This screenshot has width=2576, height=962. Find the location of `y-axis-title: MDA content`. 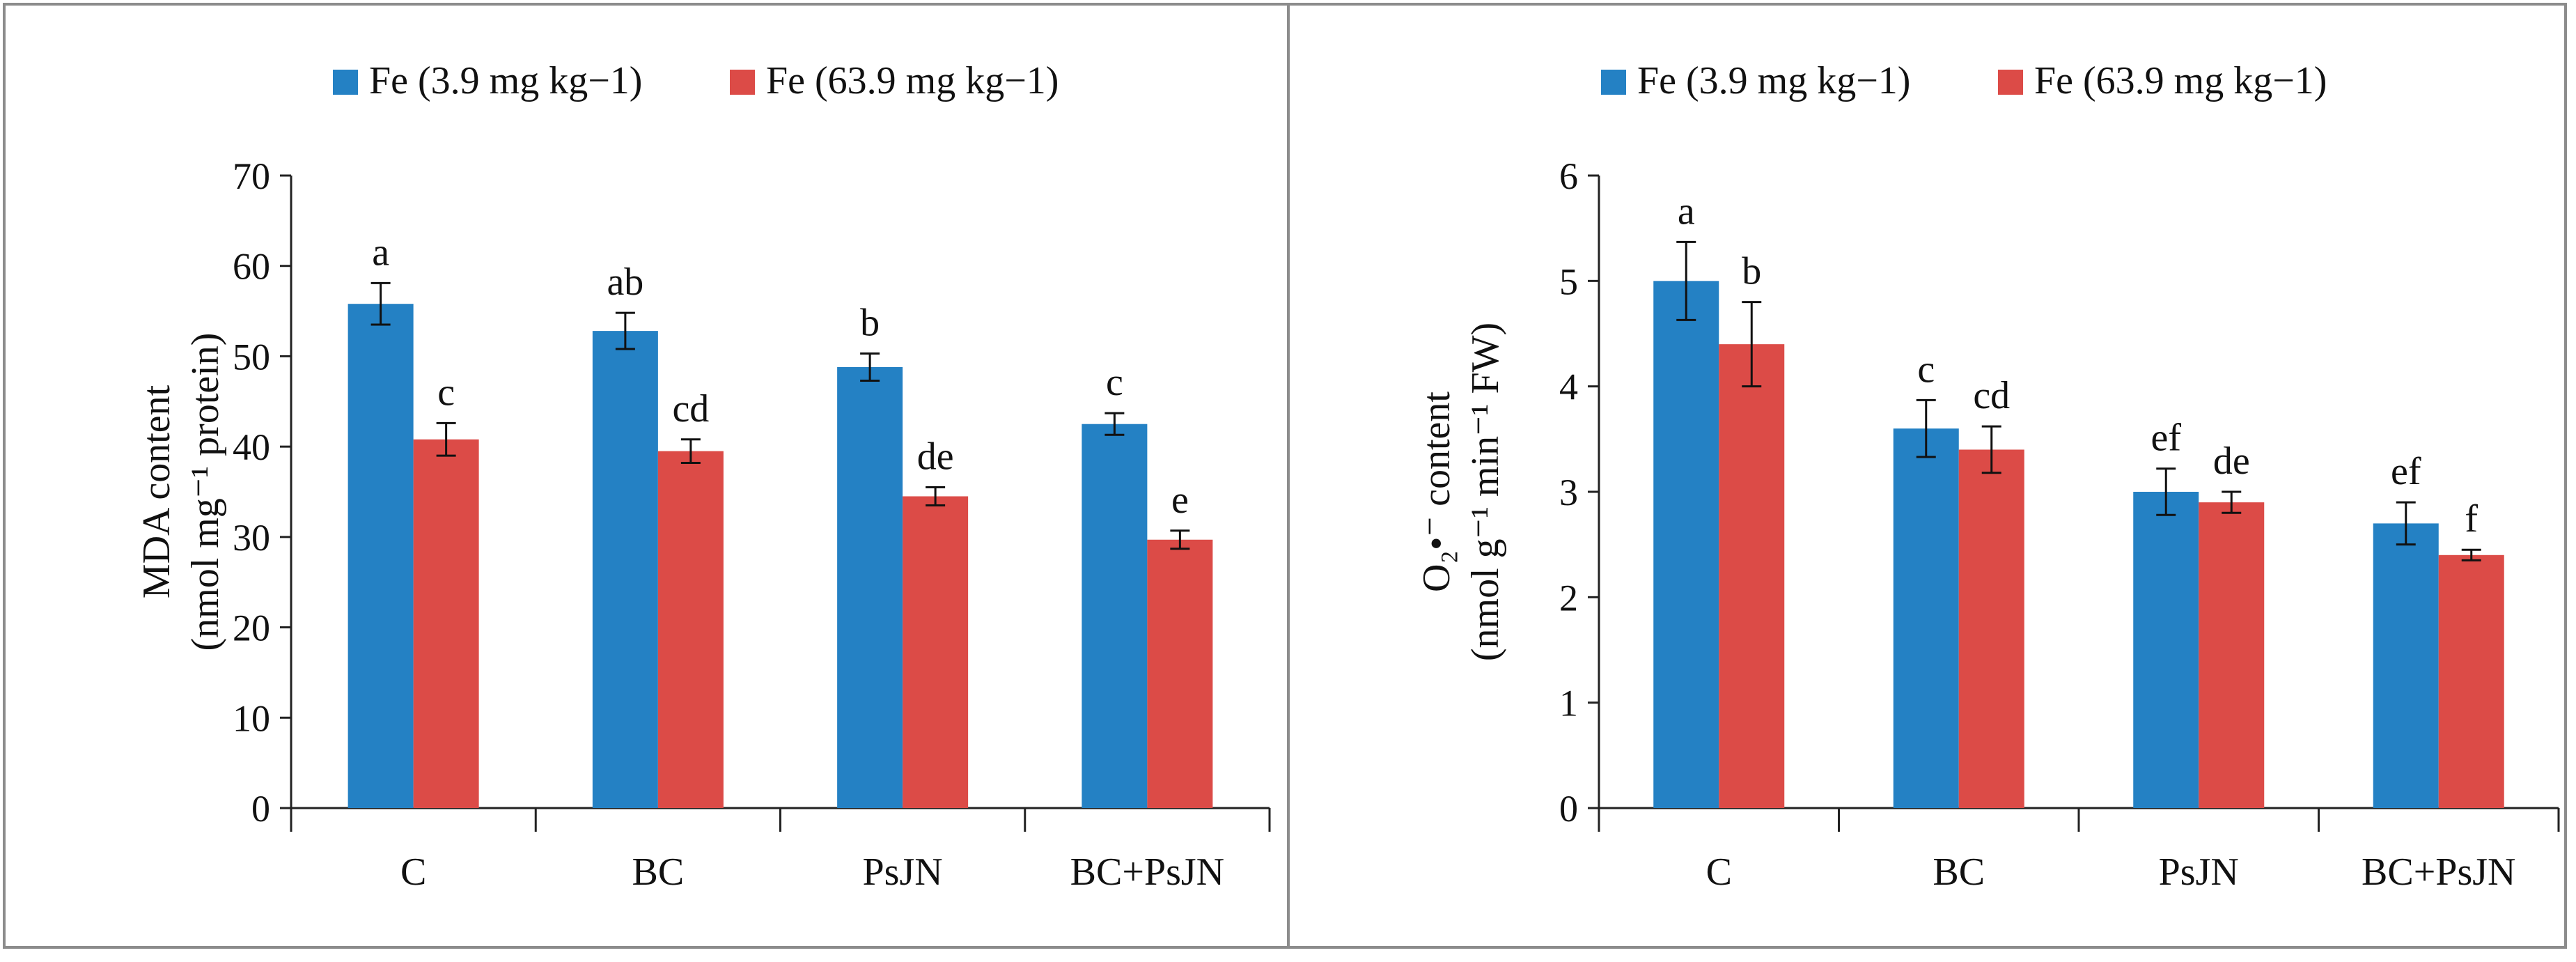

y-axis-title: MDA content is located at coordinates (156, 491).